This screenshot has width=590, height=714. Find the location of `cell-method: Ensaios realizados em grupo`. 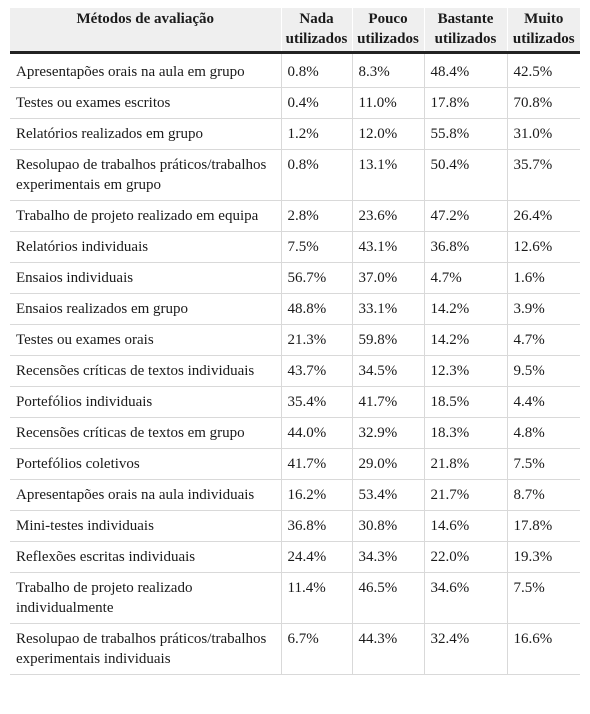

cell-method: Ensaios realizados em grupo is located at coordinates (145, 309).